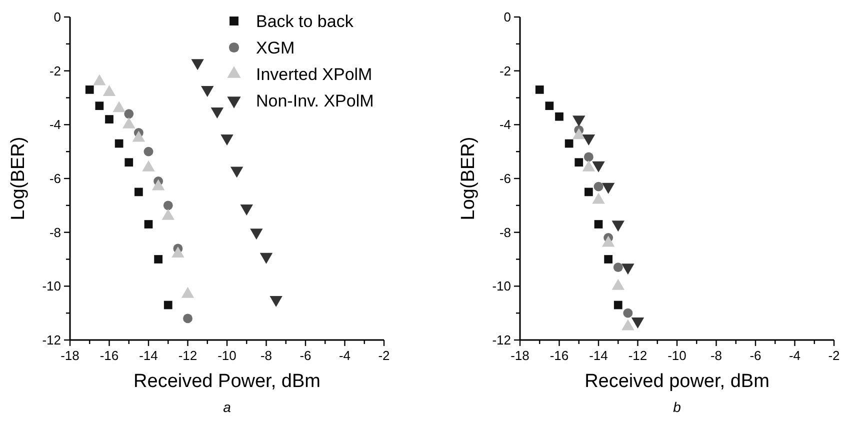 This screenshot has width=846, height=437. I want to click on legend-label: Back to back, so click(305, 21).